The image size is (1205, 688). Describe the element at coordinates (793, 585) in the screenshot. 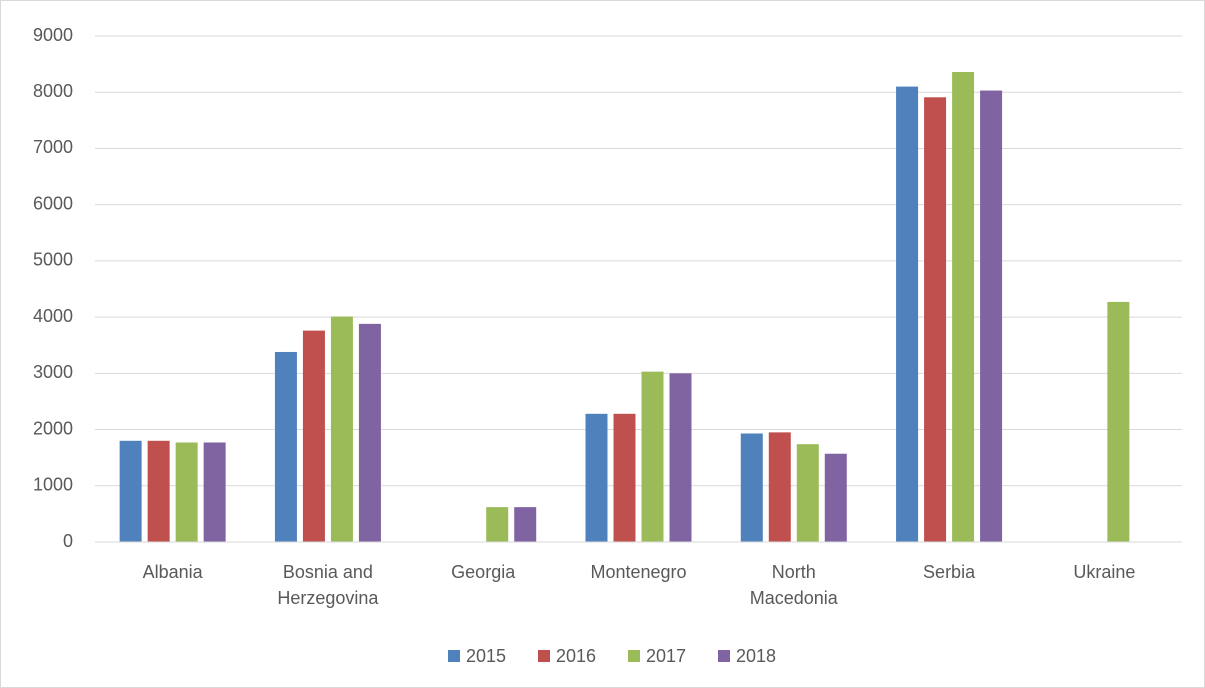

I see `x-tick-label: North Macedonia` at that location.